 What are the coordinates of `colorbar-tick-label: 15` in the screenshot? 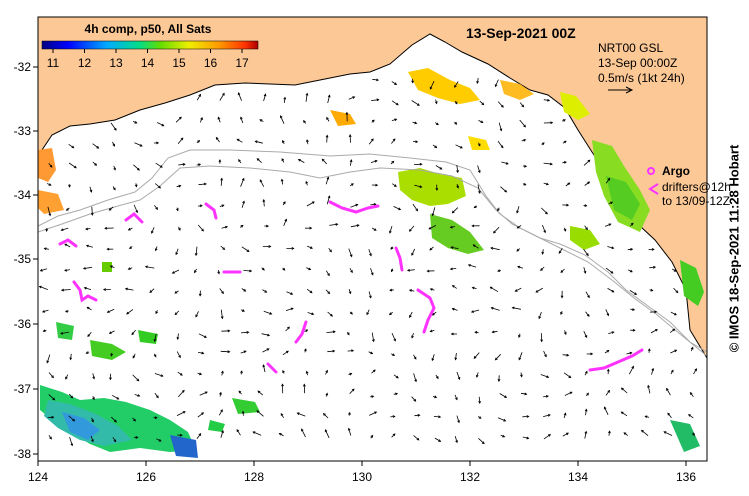 It's located at (179, 63).